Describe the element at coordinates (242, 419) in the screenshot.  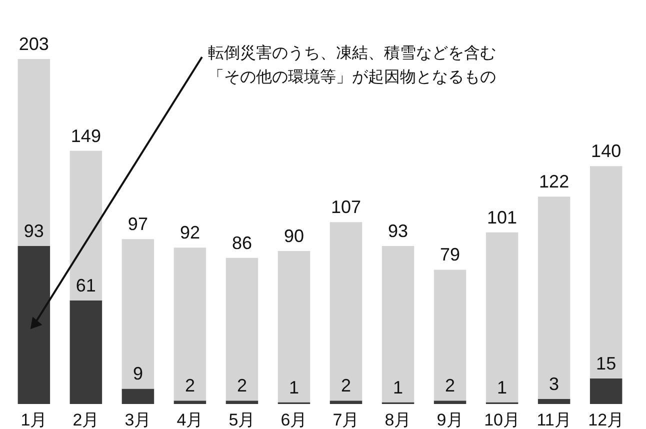
I see `x-tick-label: 5月` at that location.